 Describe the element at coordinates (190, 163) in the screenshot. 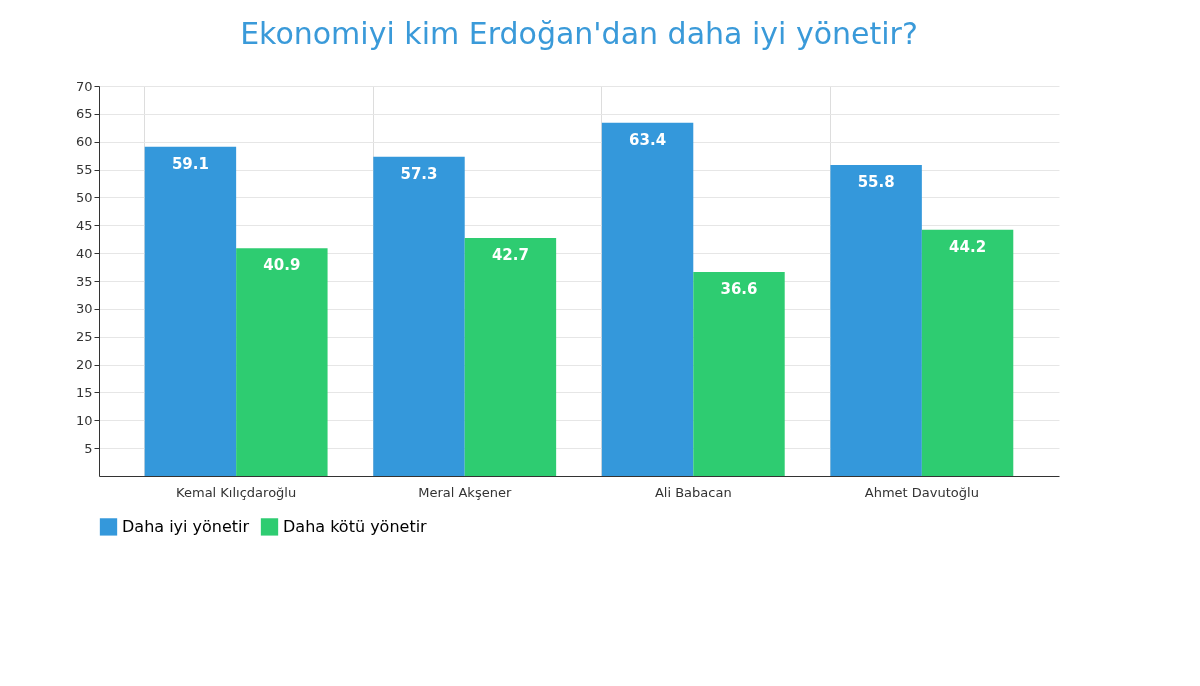

I see `data-label: 59.1` at that location.